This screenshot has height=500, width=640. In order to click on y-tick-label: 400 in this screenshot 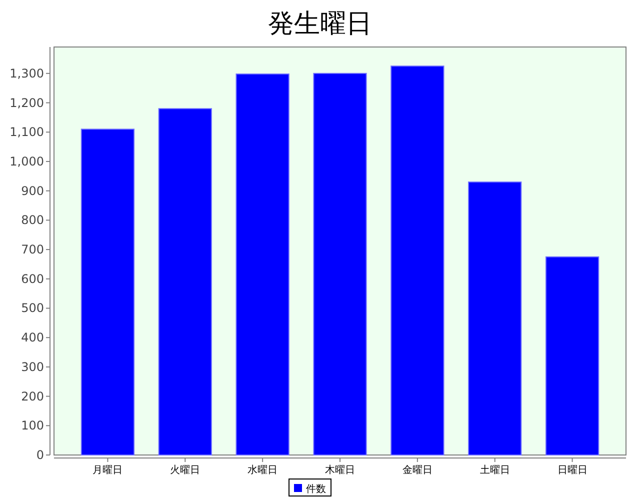, I will do `click(32, 337)`.